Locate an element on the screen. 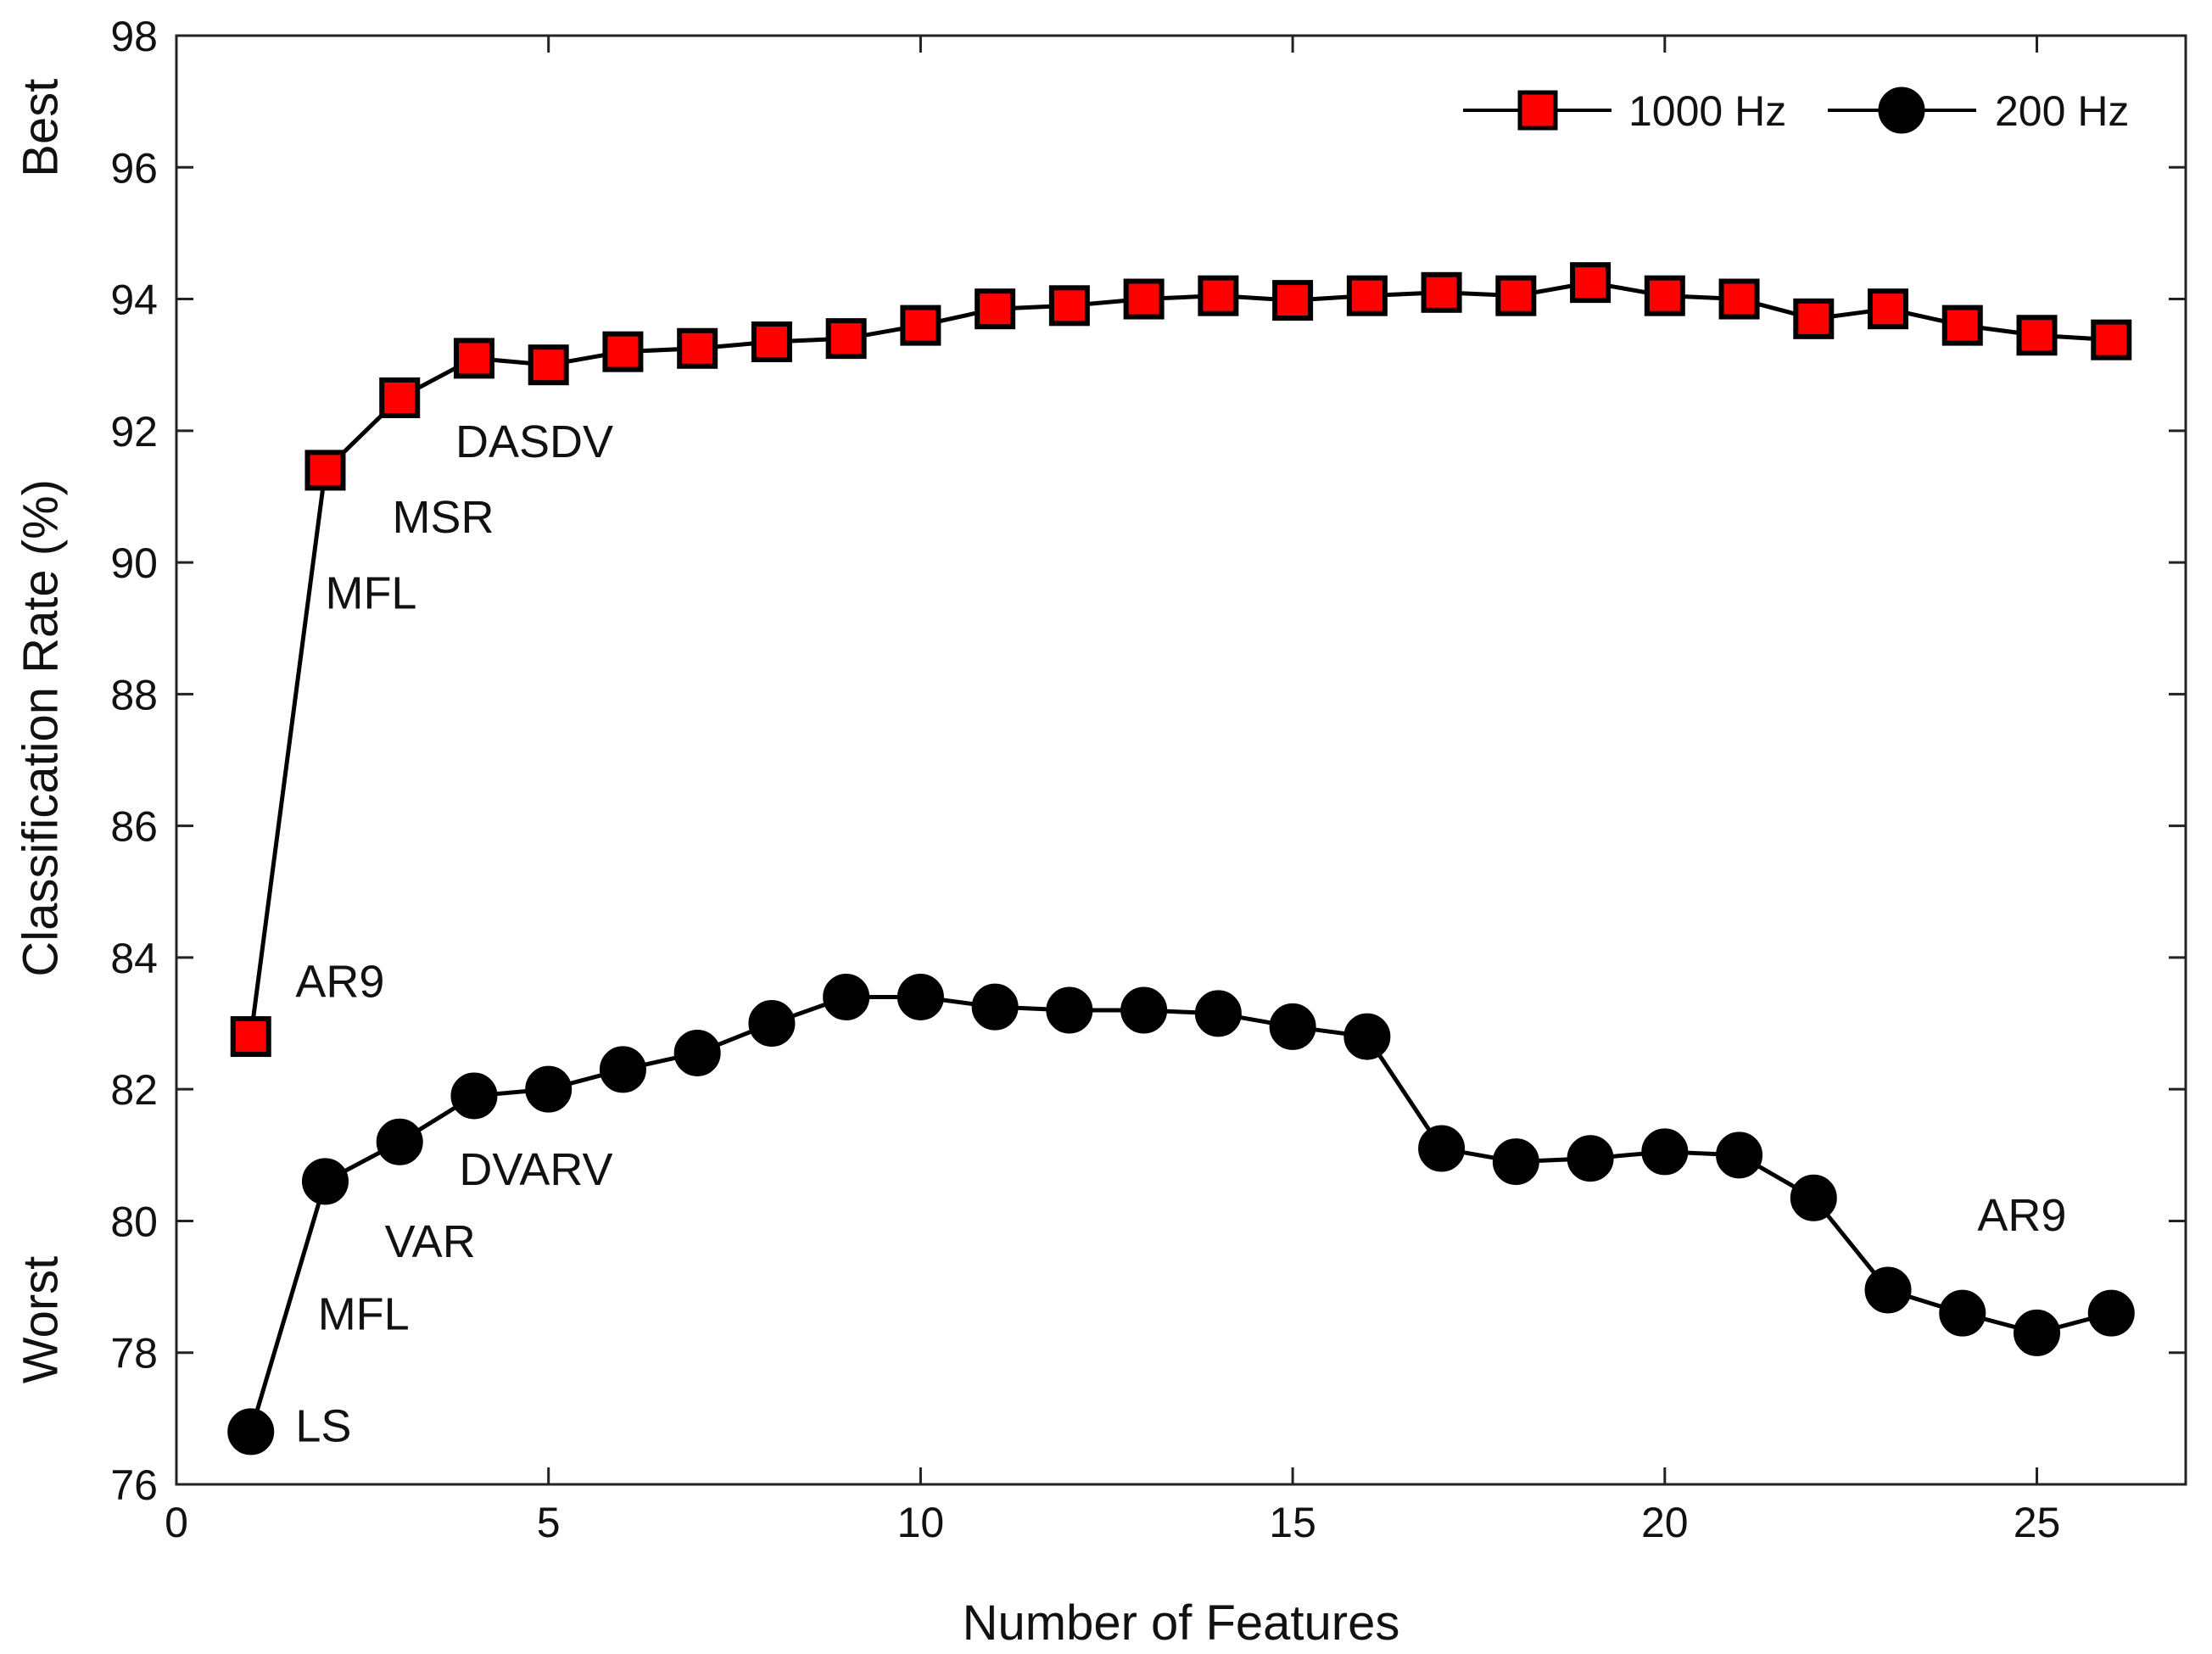 The image size is (2212, 1654). annotation-label: DVARV is located at coordinates (535, 1169).